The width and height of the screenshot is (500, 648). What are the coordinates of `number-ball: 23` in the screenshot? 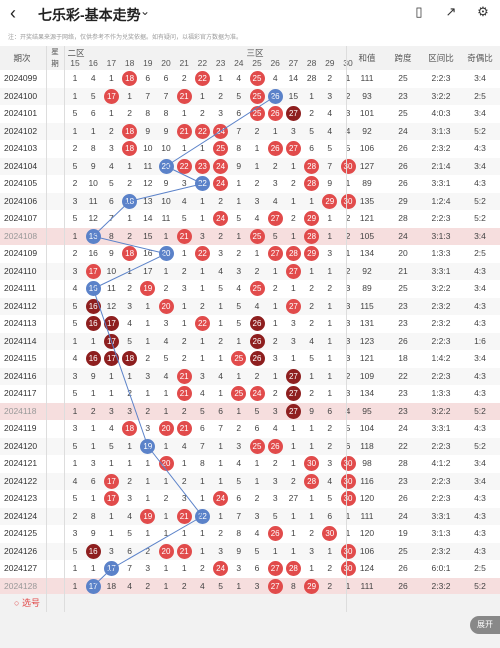 It's located at (202, 166).